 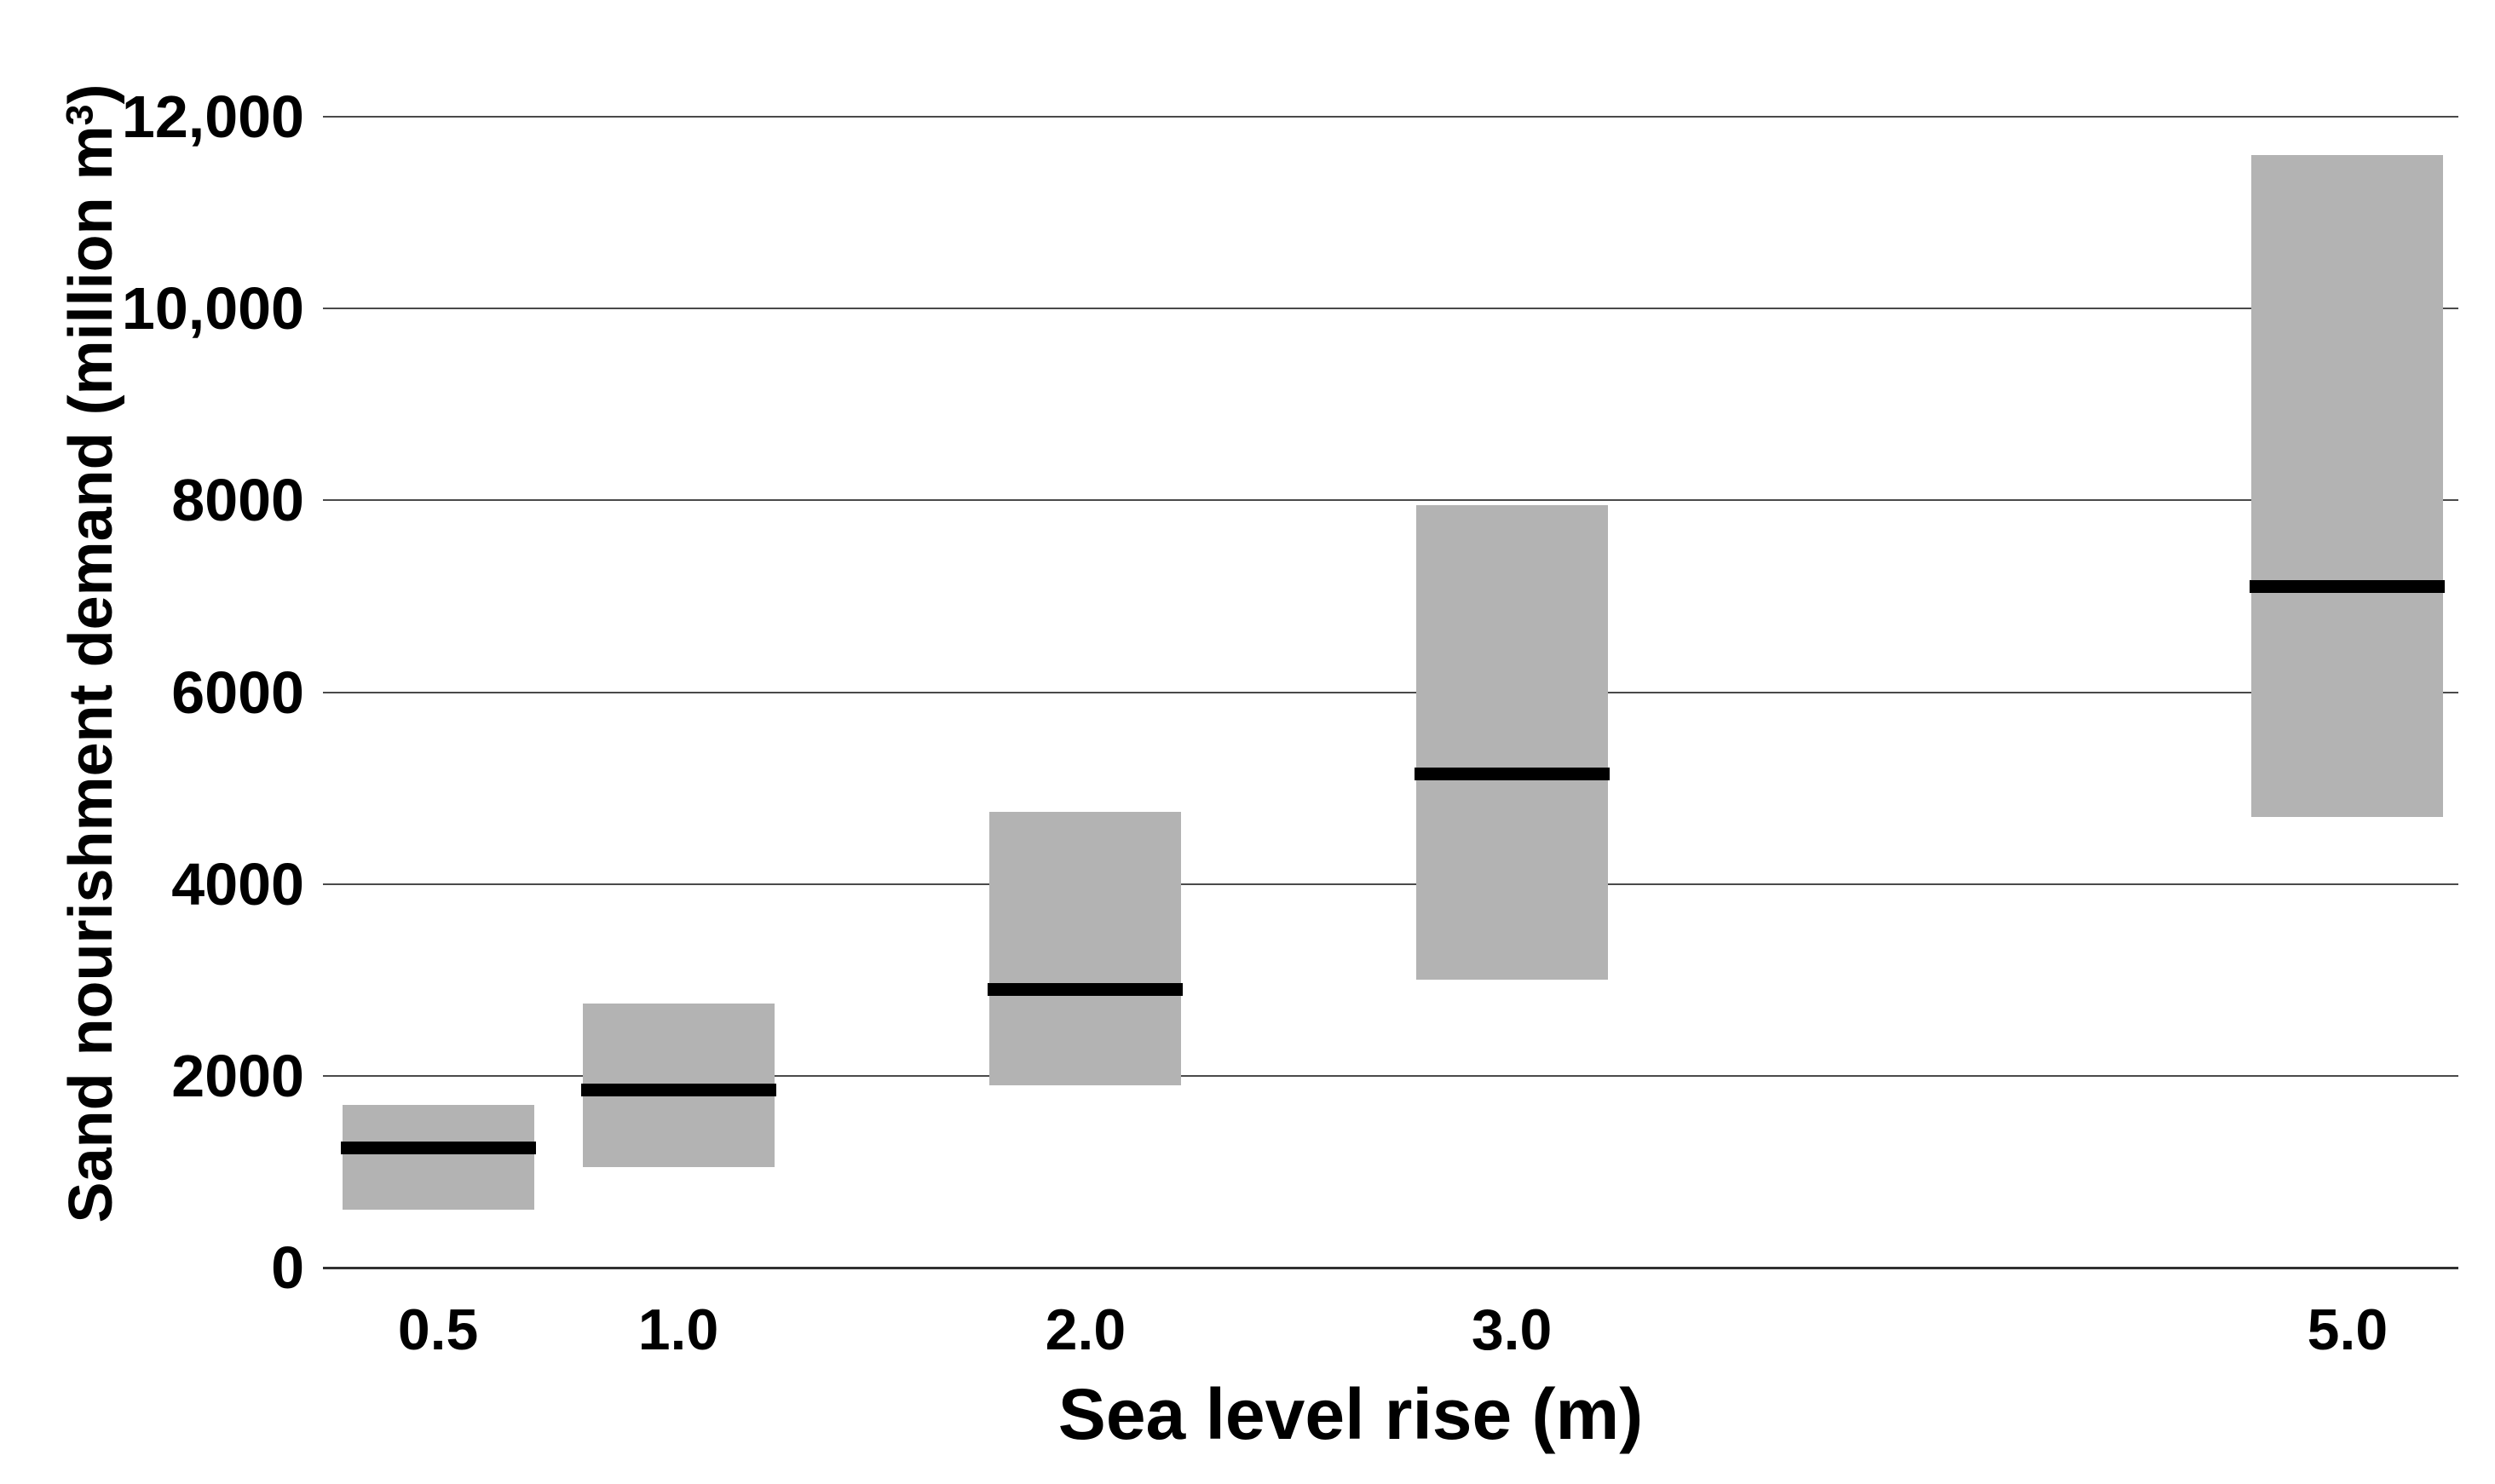 What do you see at coordinates (1390, 1267) in the screenshot?
I see `x-axis-line` at bounding box center [1390, 1267].